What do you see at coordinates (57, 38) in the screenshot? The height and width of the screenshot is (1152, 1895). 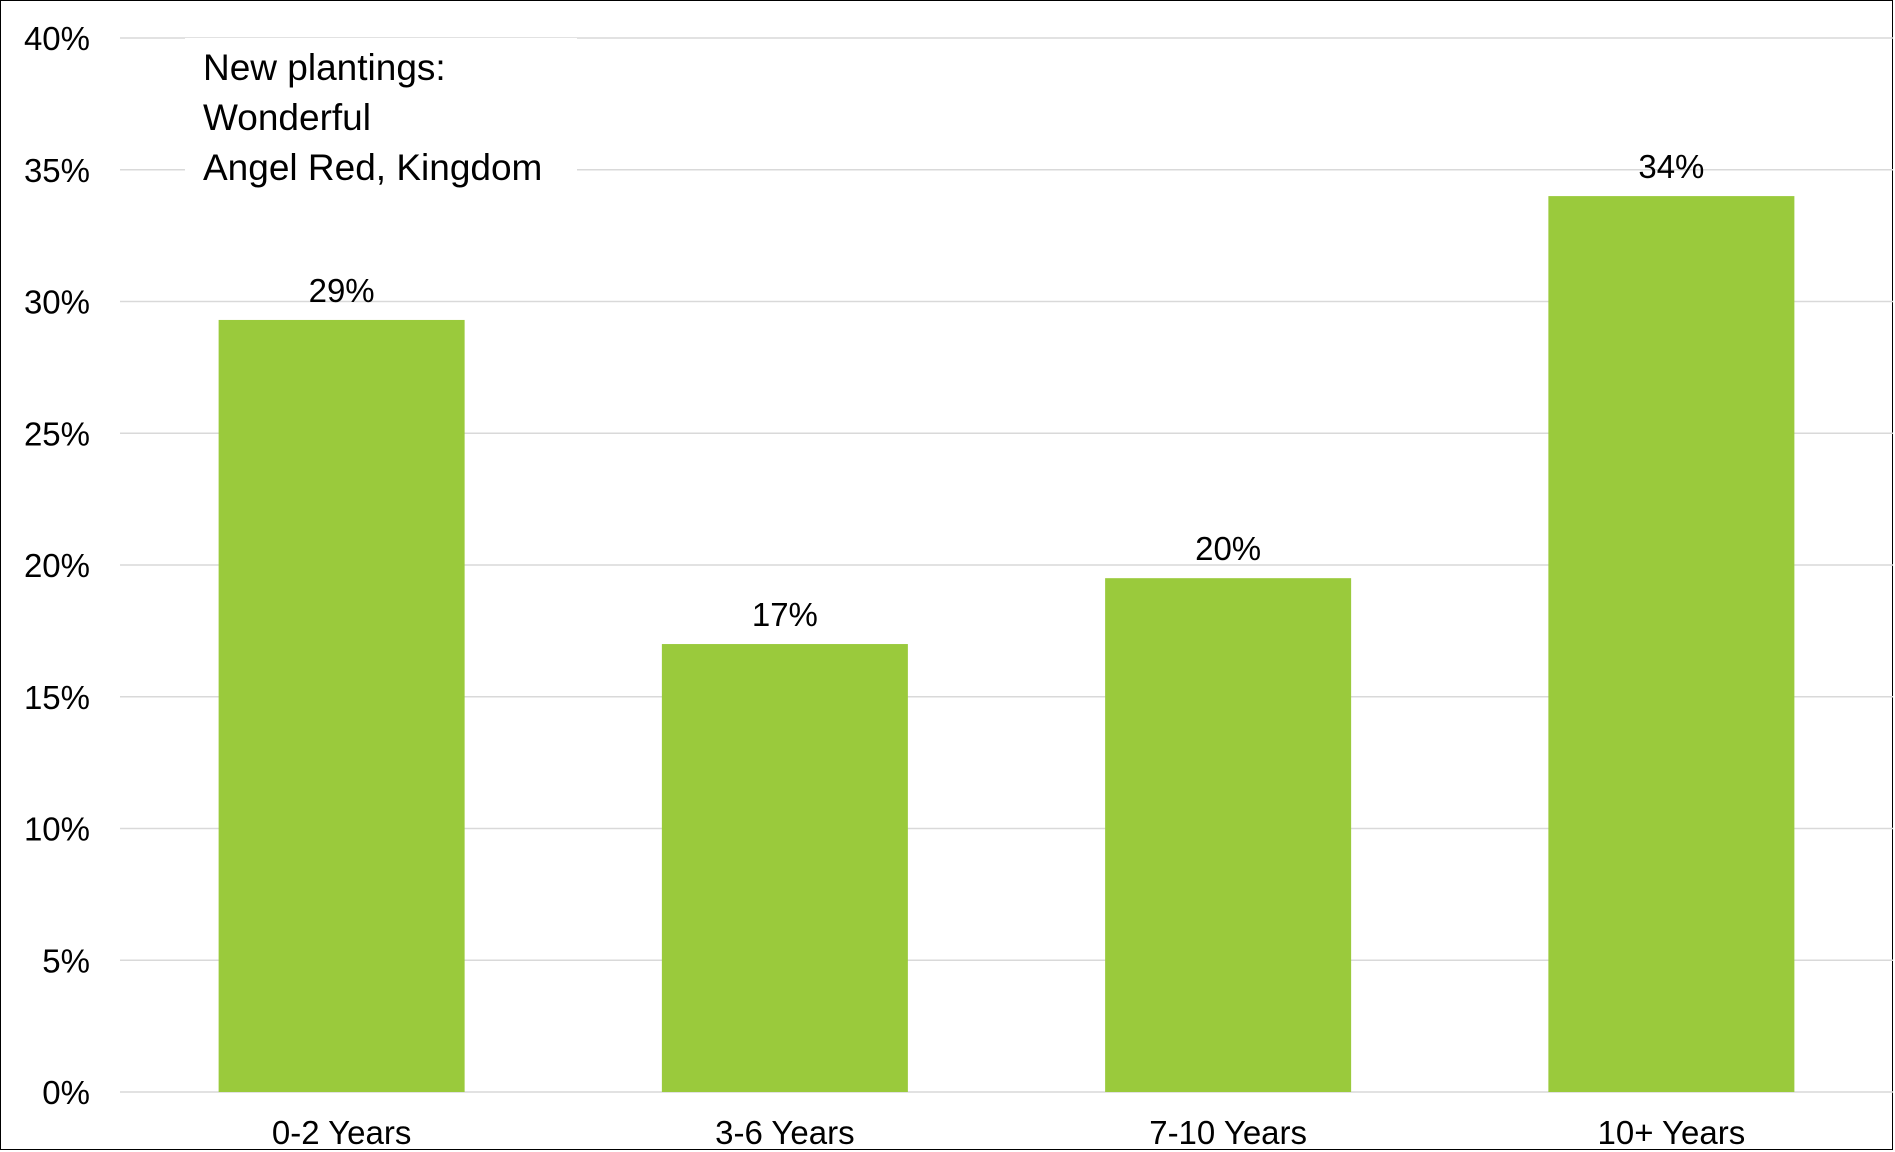 I see `y-tick-label: 40%` at bounding box center [57, 38].